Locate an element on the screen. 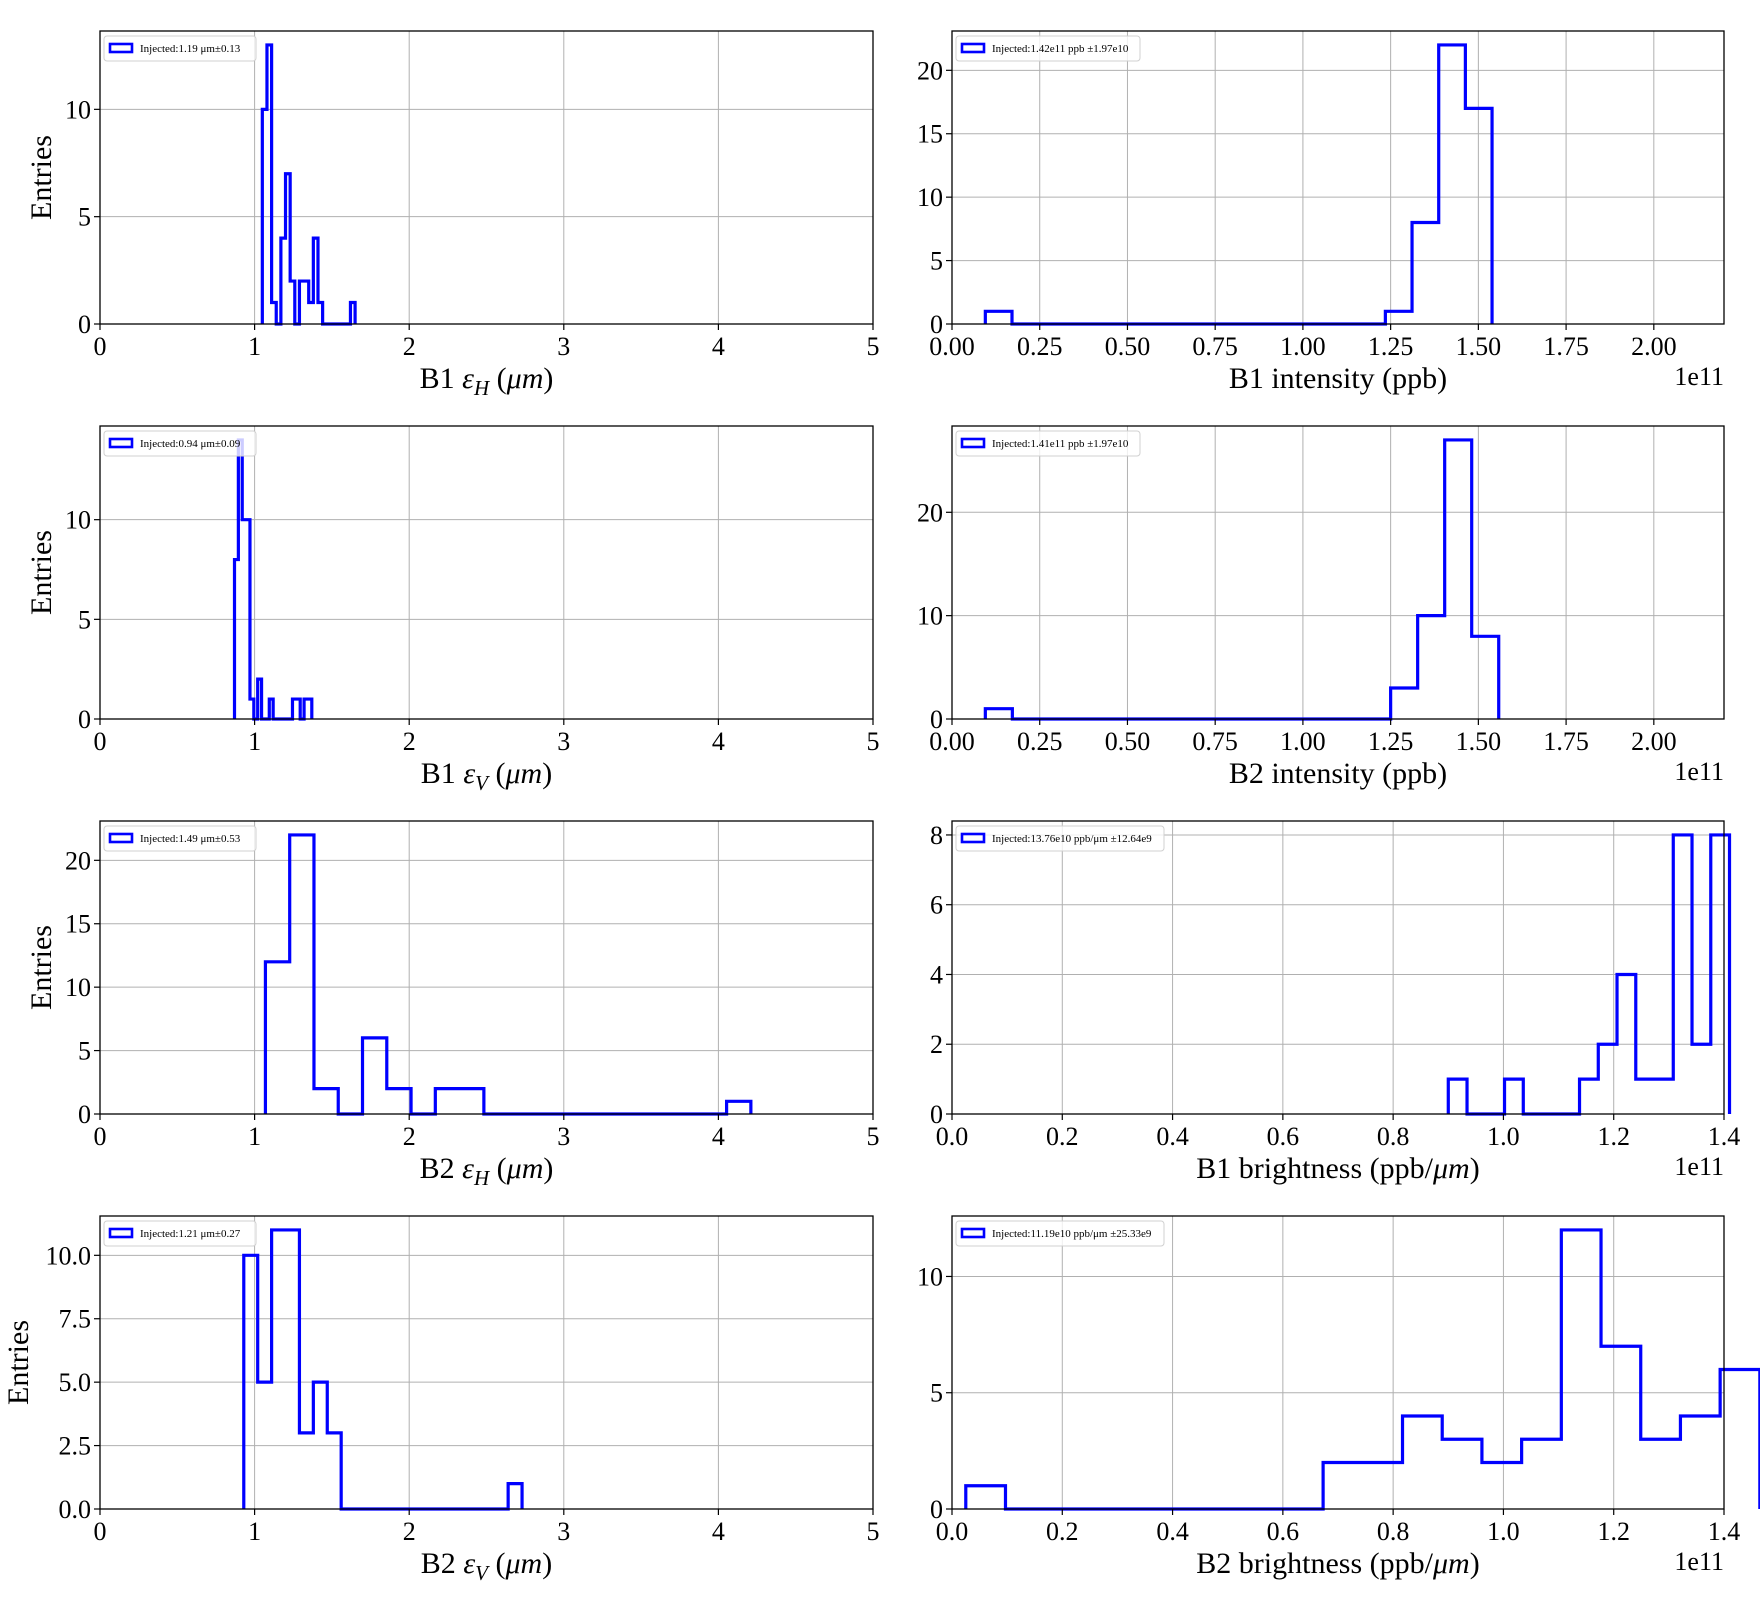 This screenshot has height=1600, width=1760. y-tick-label: 5.0 is located at coordinates (75, 1382).